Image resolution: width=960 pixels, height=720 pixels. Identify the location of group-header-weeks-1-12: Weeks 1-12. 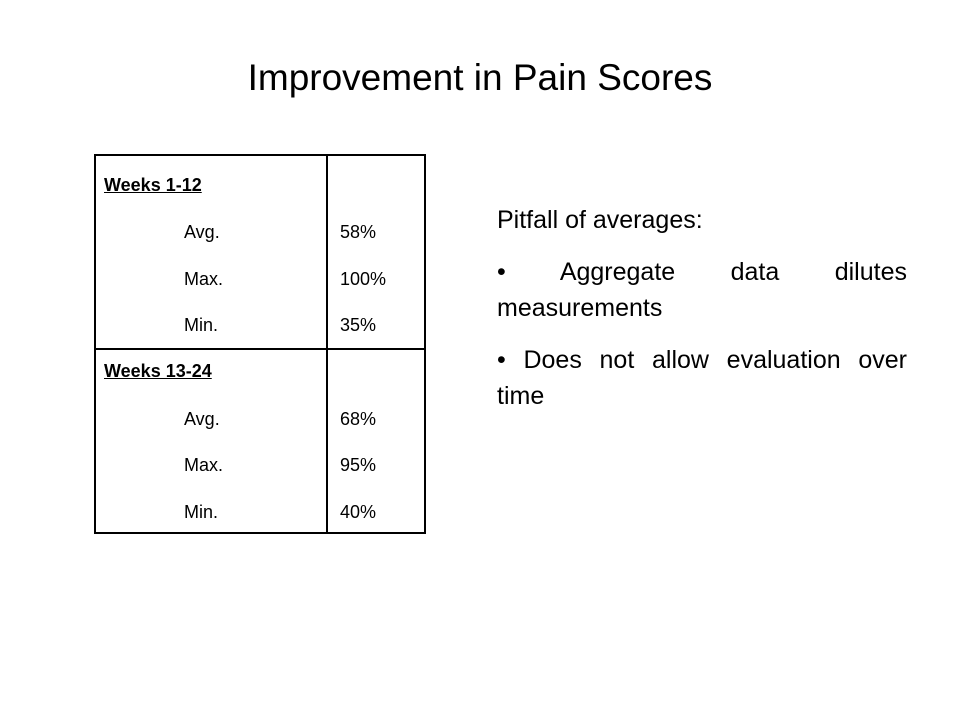
(153, 185).